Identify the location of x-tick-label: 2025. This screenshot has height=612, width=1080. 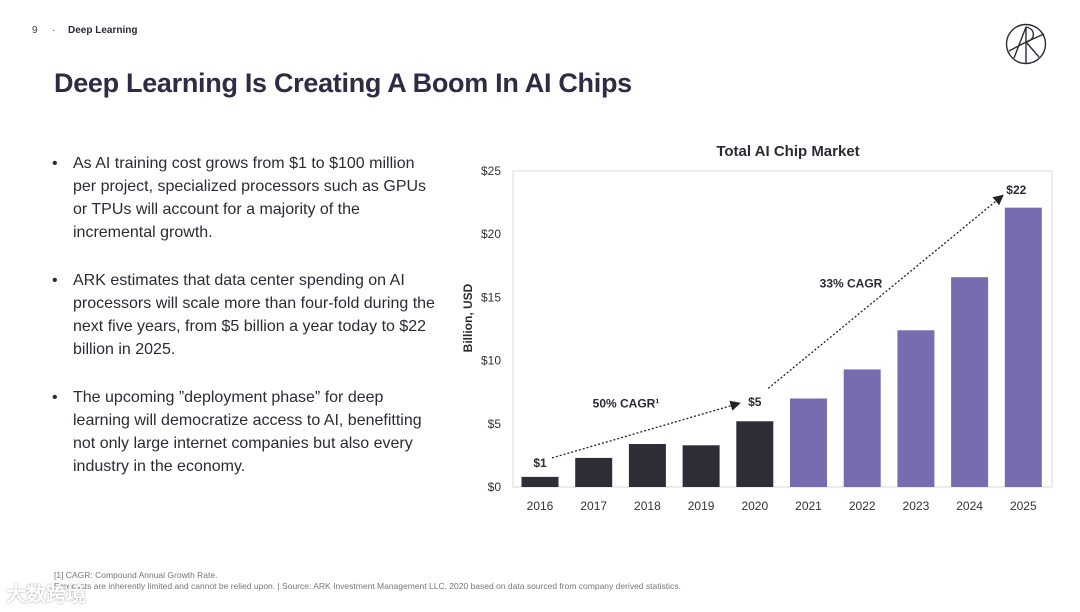
(1023, 506).